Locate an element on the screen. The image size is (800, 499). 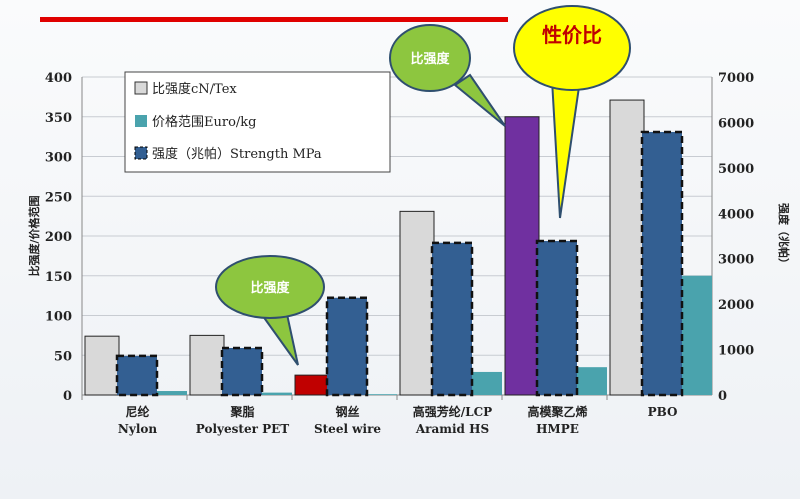
y-tick-label: 300 is located at coordinates (58, 158).